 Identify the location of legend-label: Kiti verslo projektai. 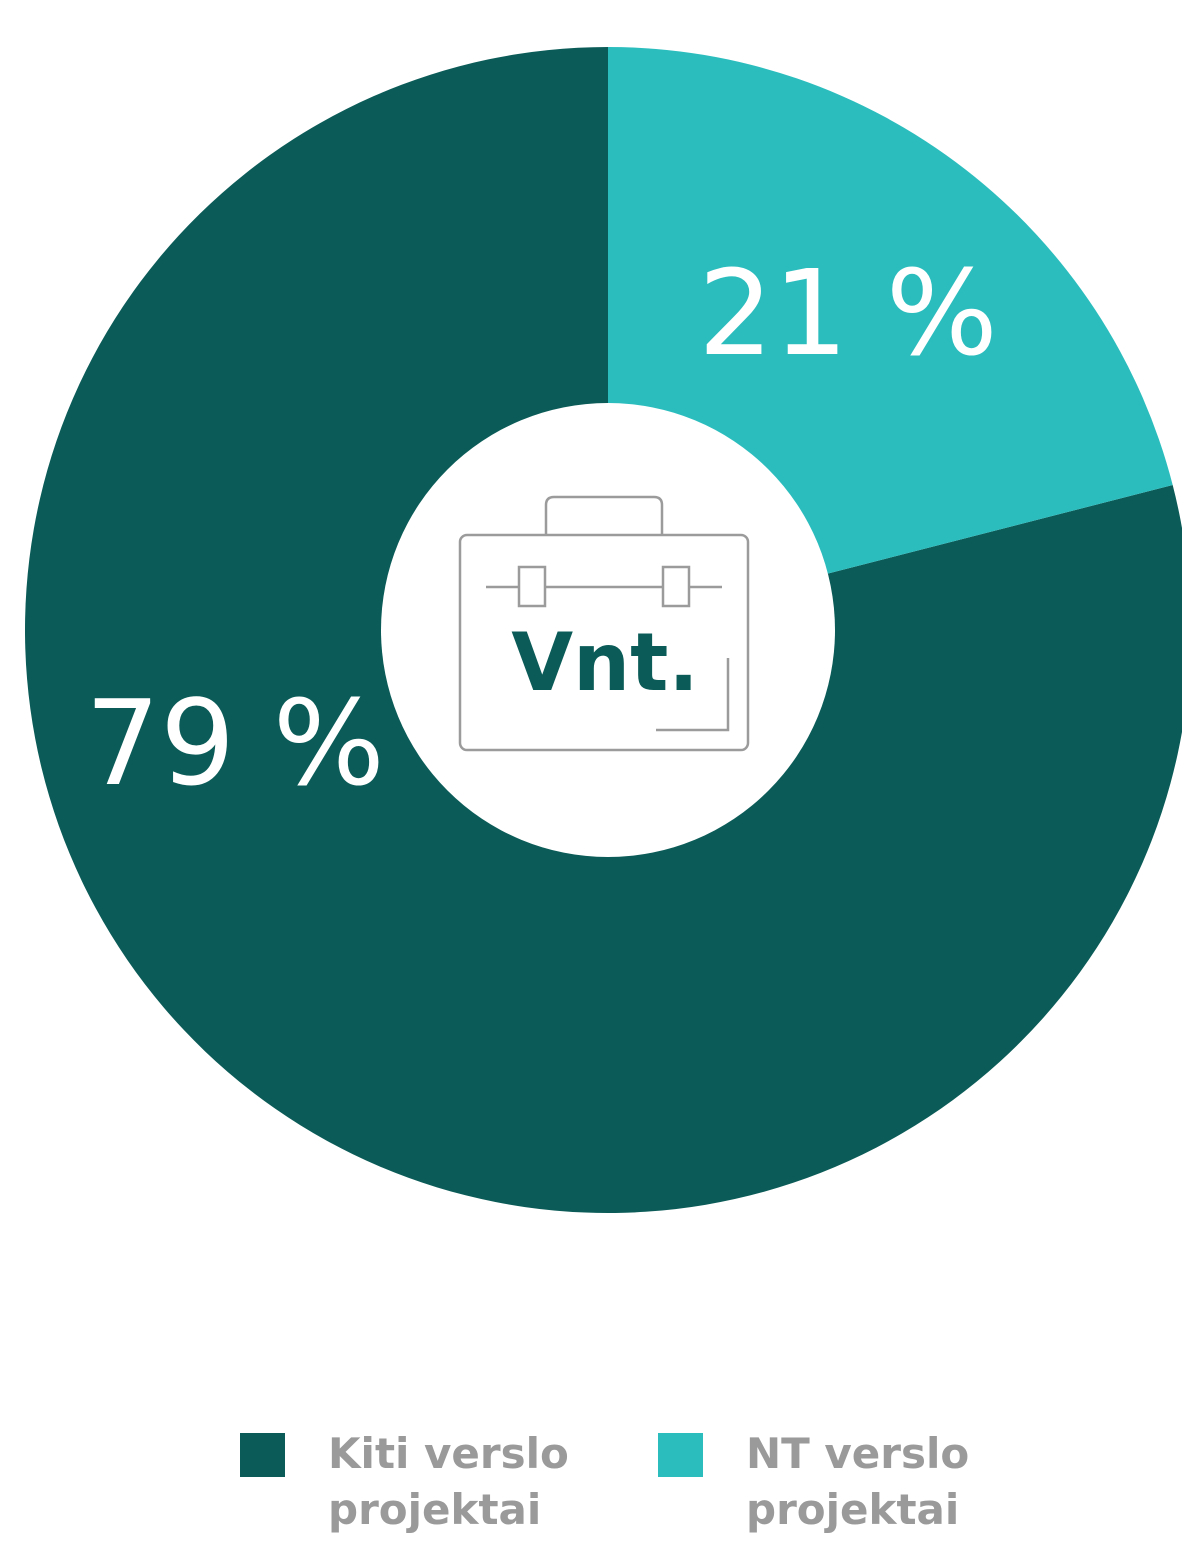
(448, 1481).